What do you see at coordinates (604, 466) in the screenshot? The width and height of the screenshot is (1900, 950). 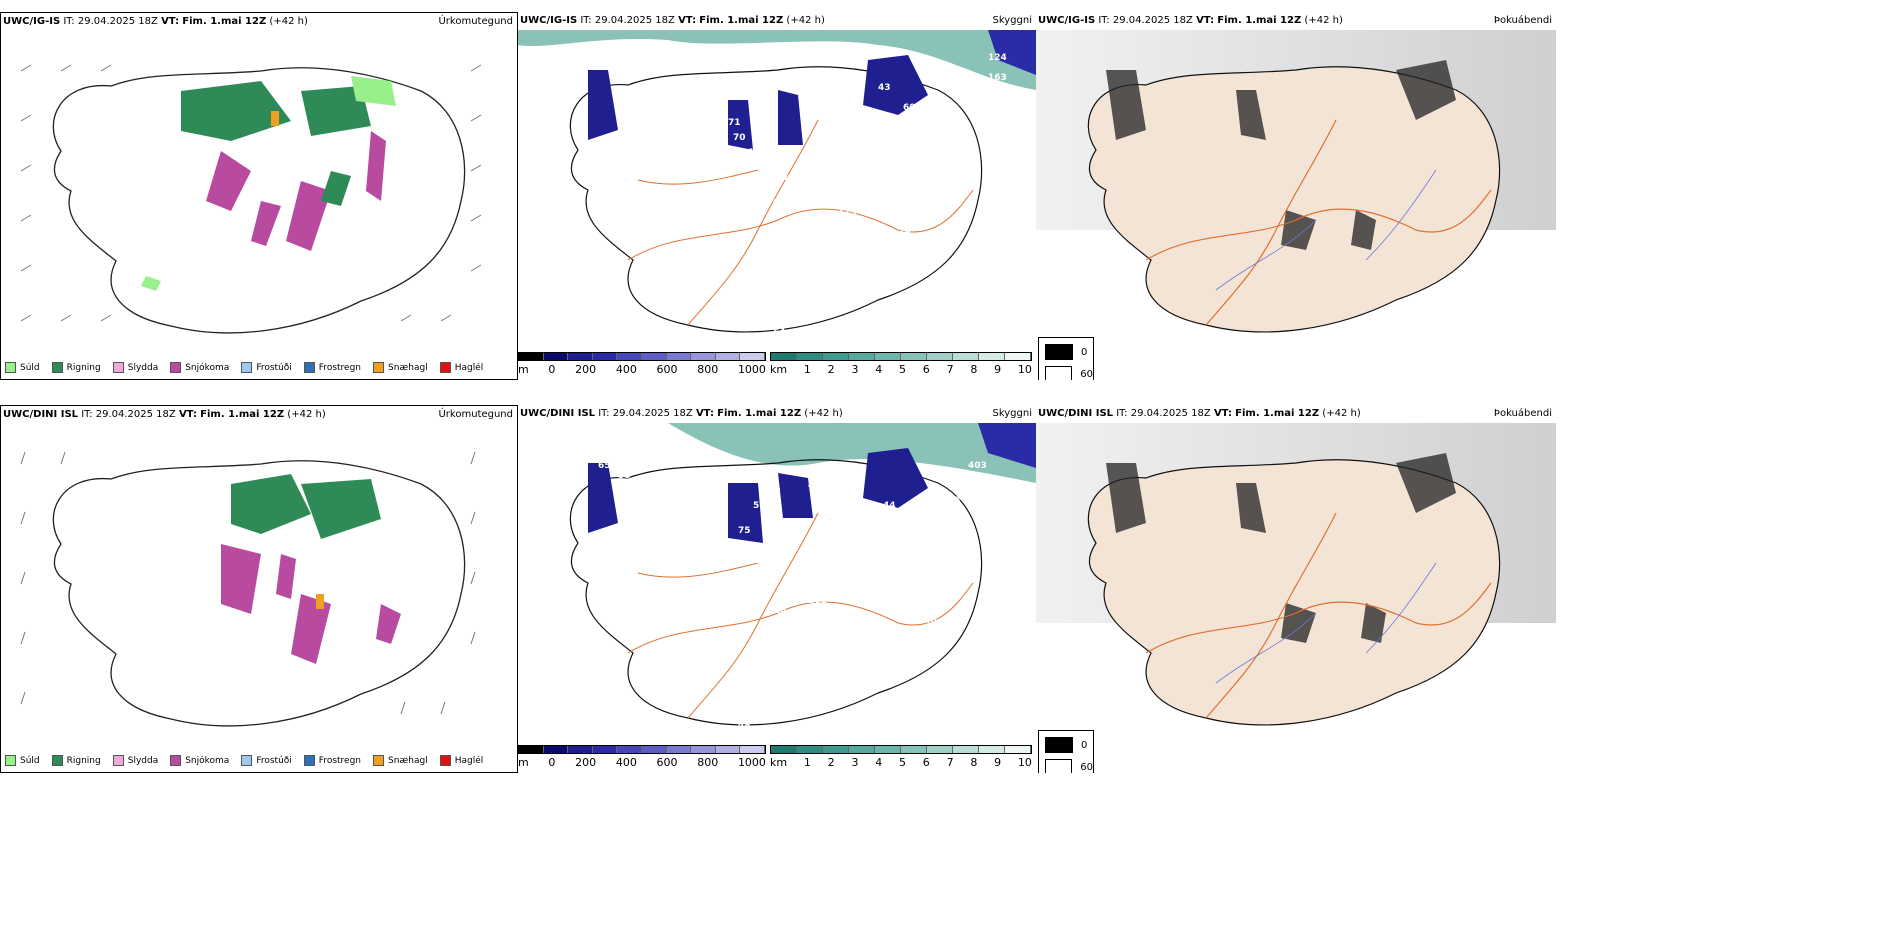 I see `visibility-label: 65` at bounding box center [604, 466].